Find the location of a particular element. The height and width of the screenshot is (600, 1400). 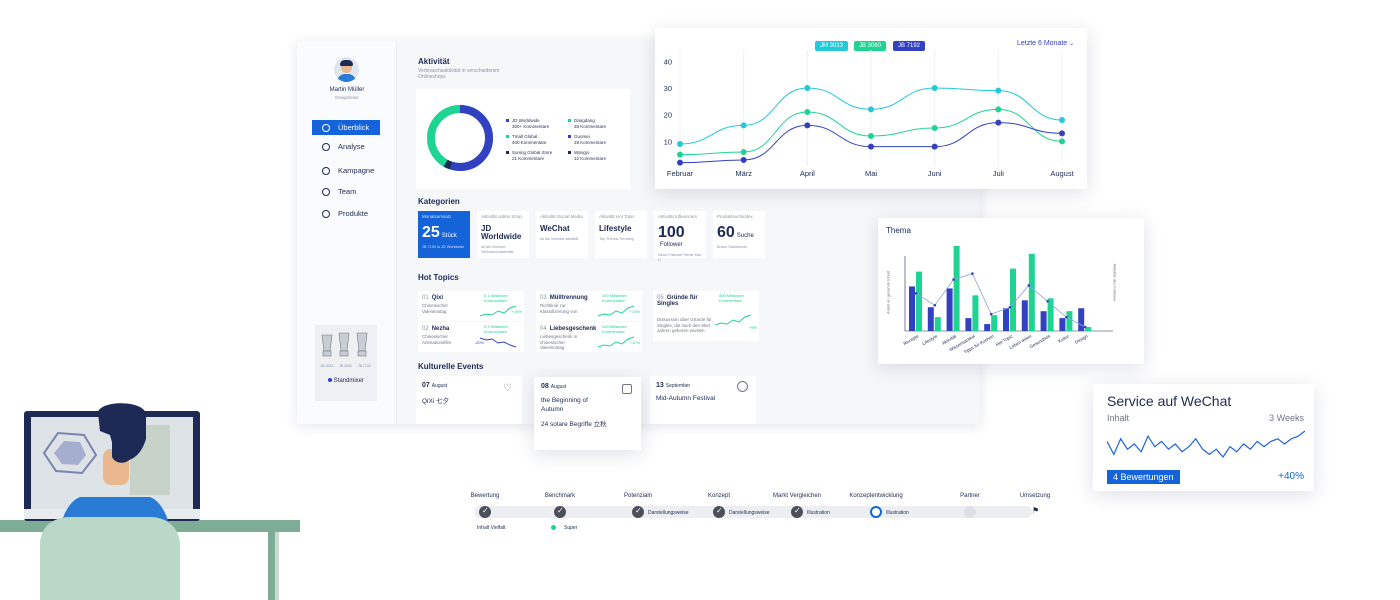

sidebar-item-team: Team is located at coordinates (346, 191).